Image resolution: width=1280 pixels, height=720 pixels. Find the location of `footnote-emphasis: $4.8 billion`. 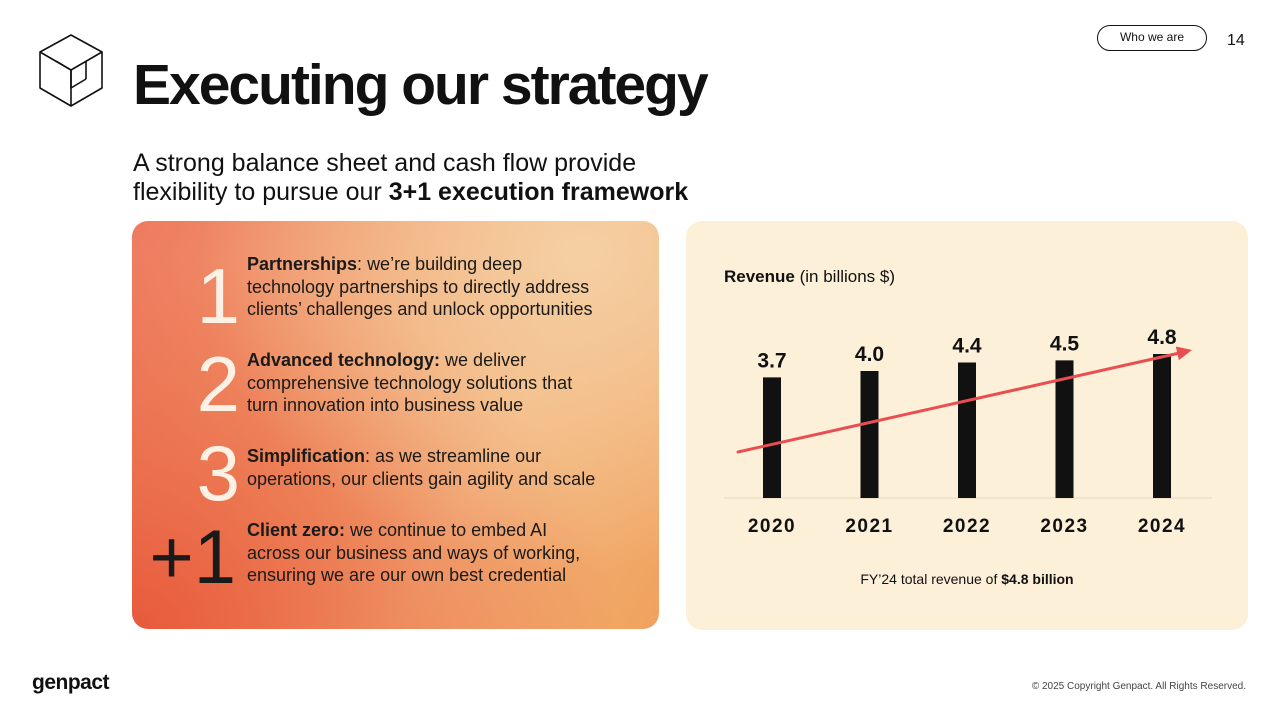

footnote-emphasis: $4.8 billion is located at coordinates (1037, 579).